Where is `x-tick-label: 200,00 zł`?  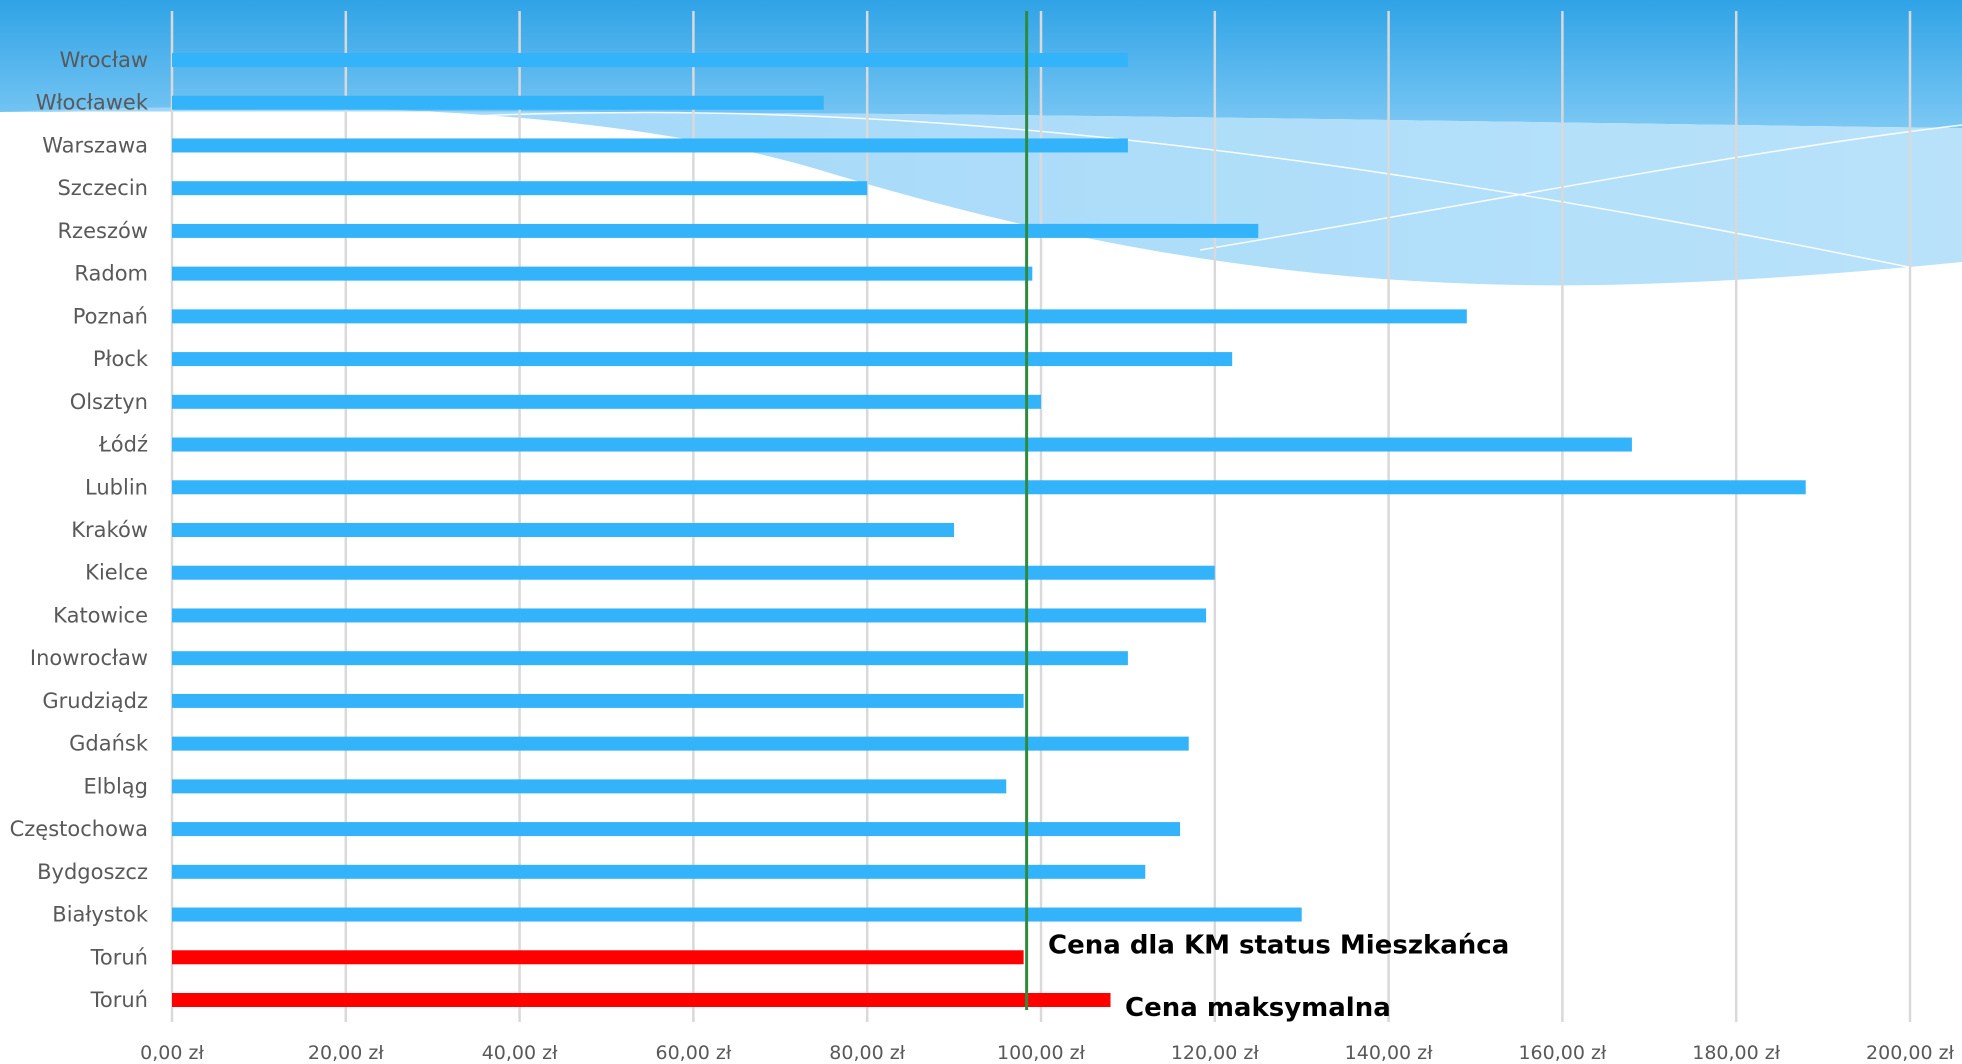 x-tick-label: 200,00 zł is located at coordinates (1910, 1053).